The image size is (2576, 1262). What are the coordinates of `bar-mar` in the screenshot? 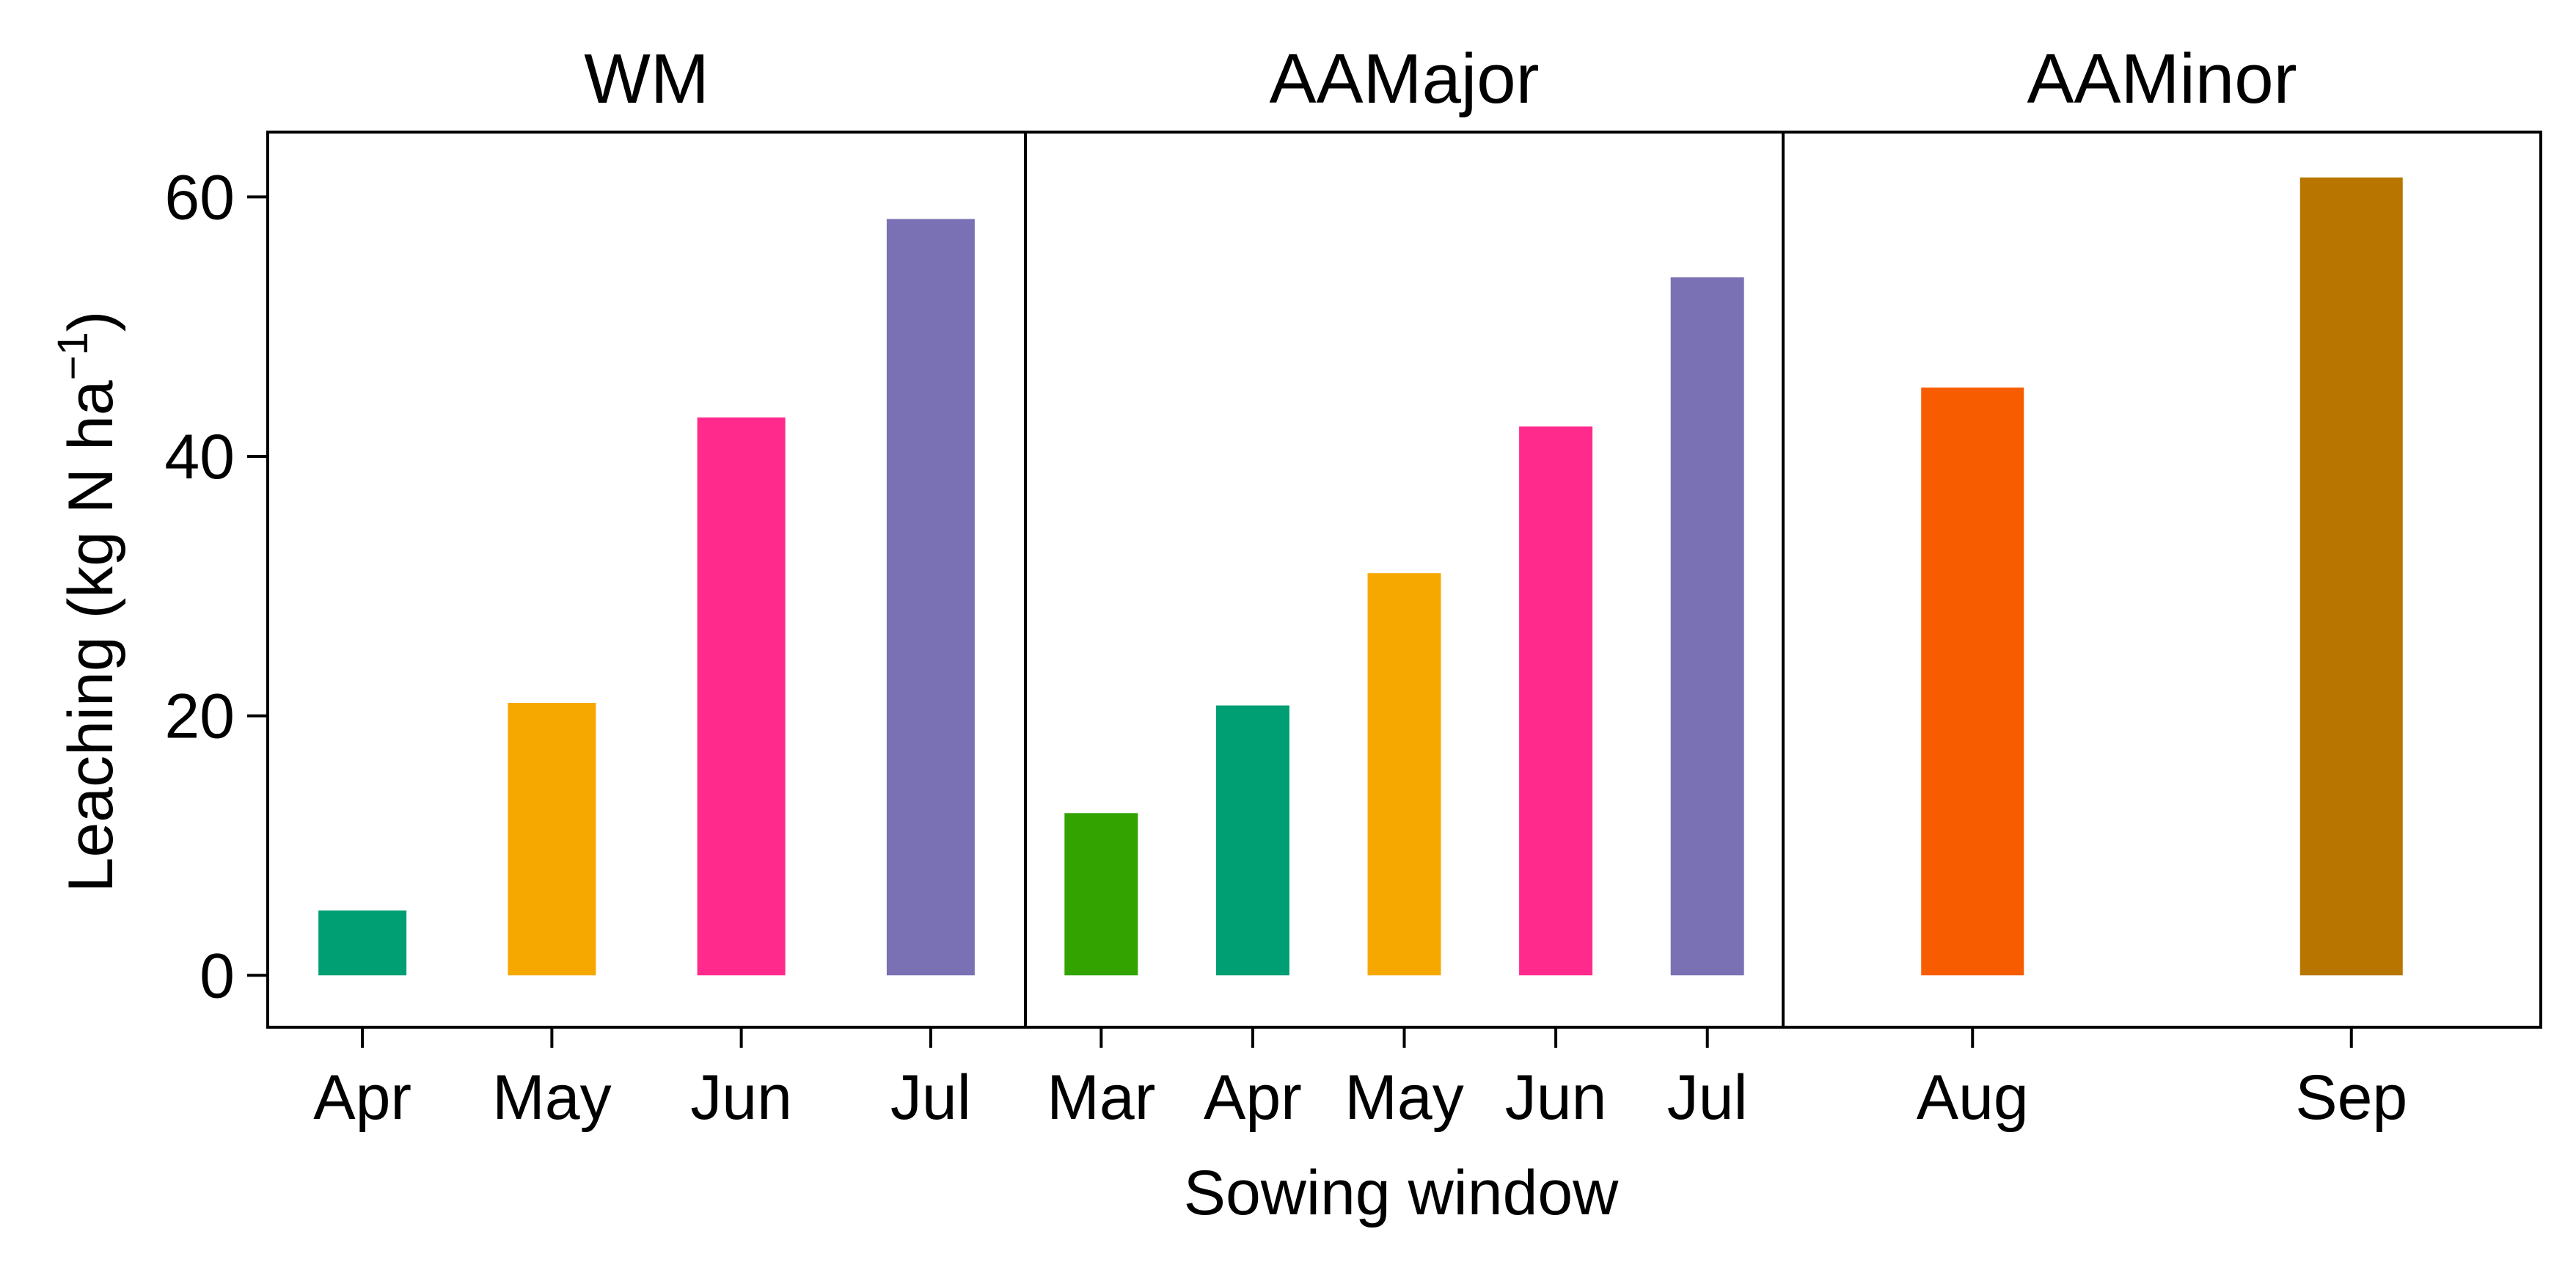 It's located at (1101, 894).